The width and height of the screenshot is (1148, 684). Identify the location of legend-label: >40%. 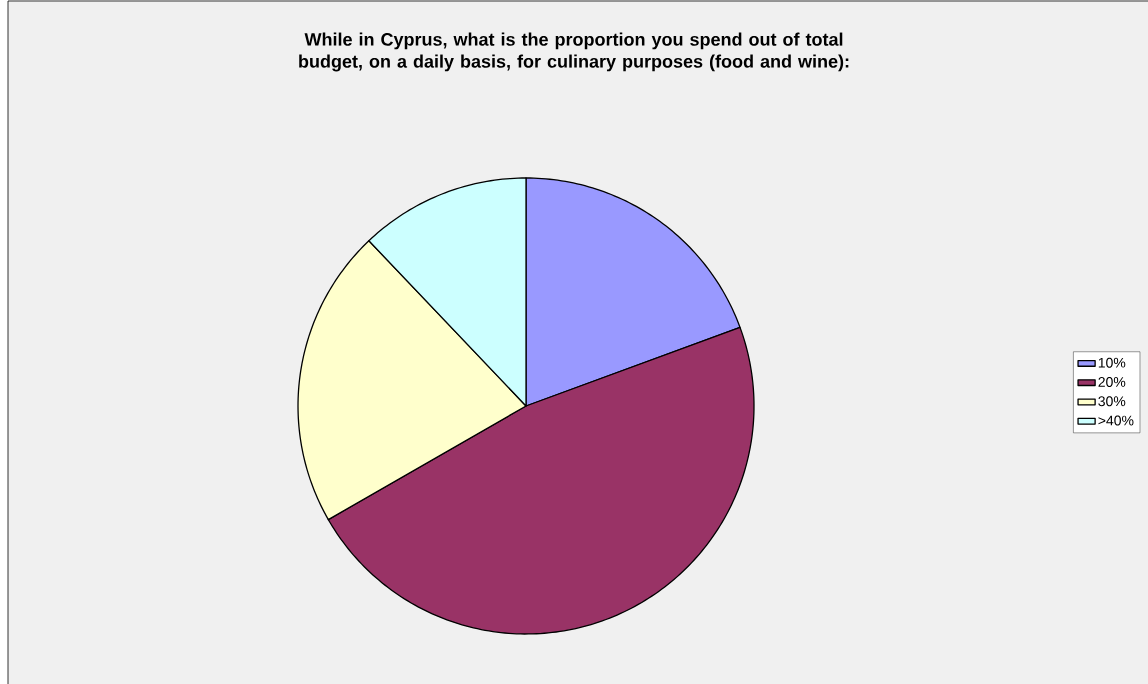
(1116, 420).